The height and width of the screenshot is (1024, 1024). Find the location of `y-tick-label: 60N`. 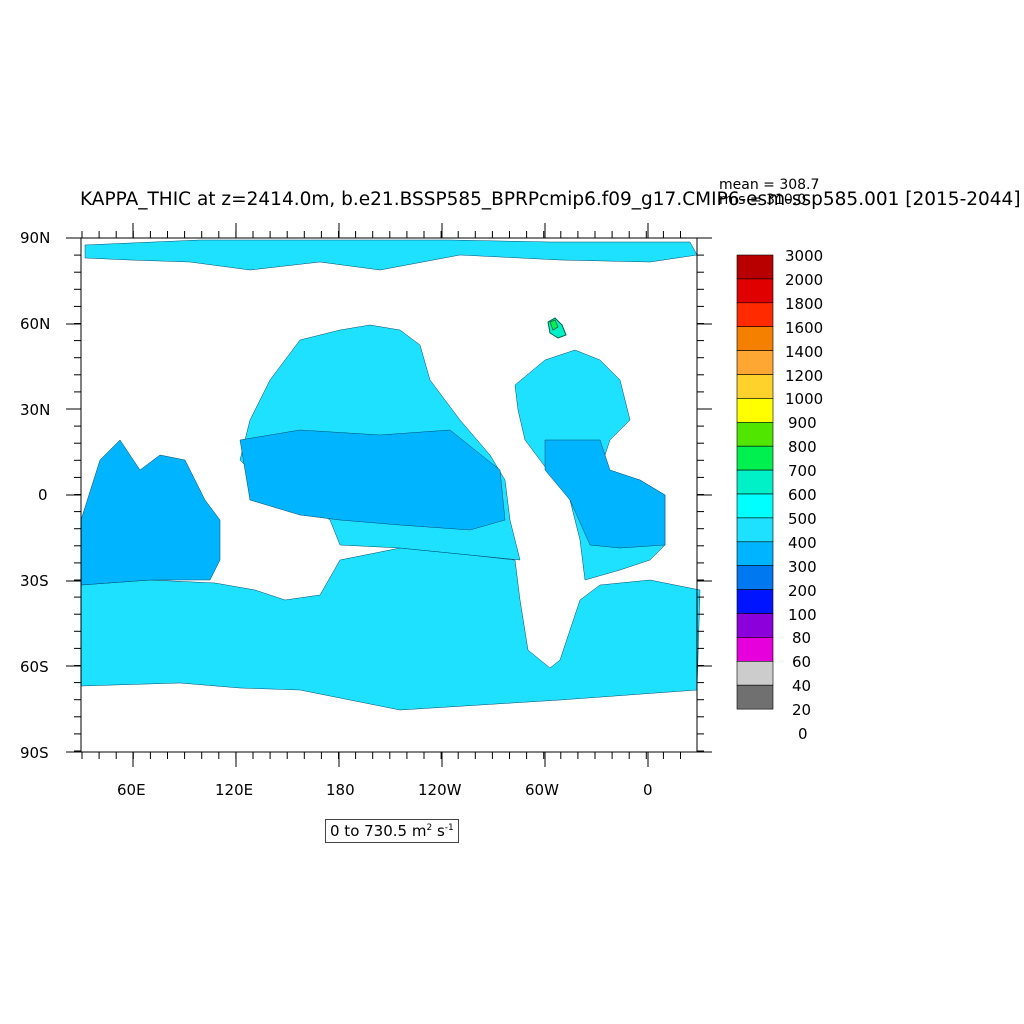

y-tick-label: 60N is located at coordinates (35, 324).